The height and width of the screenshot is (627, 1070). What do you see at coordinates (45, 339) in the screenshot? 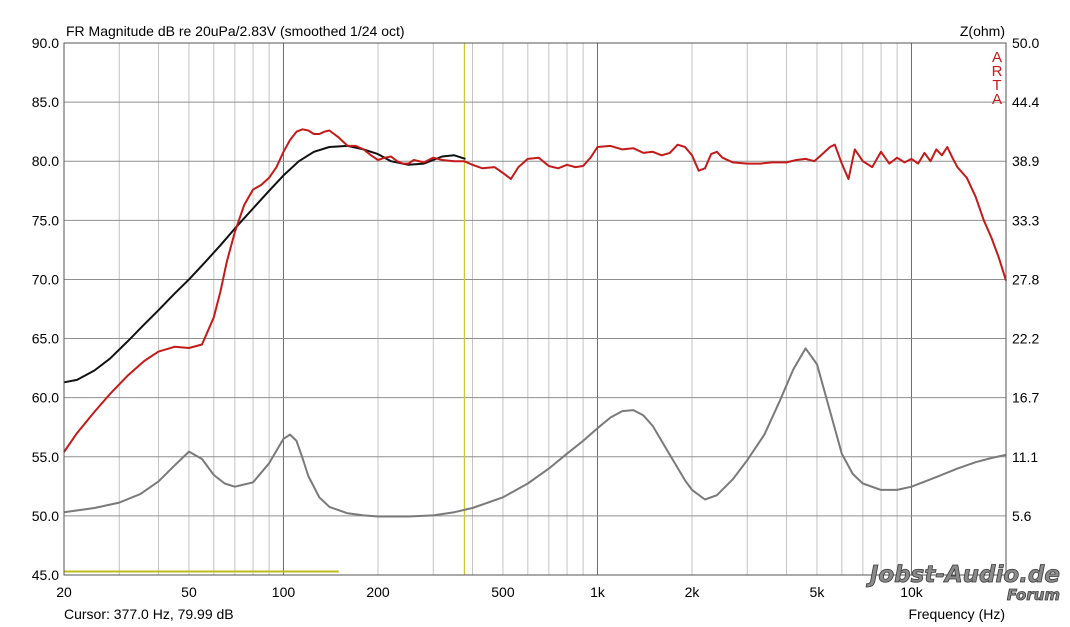
I see `y-tick-label: 65.0` at bounding box center [45, 339].